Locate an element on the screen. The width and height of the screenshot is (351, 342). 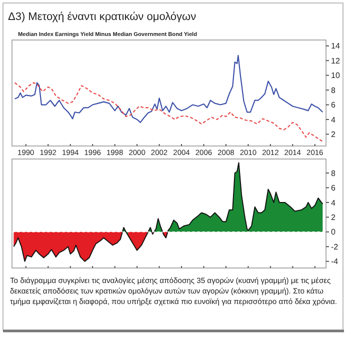
y-tick-label: -2 is located at coordinates (335, 247).